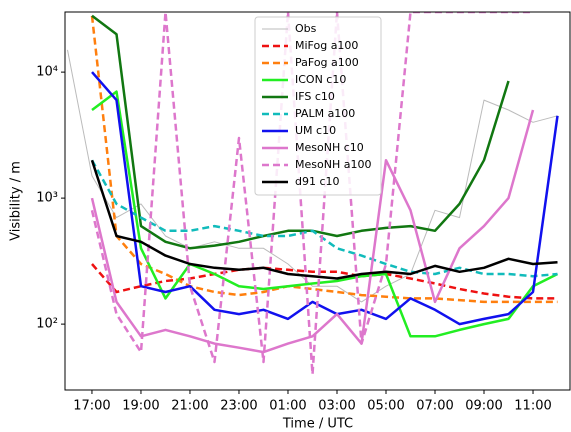  What do you see at coordinates (327, 62) in the screenshot?
I see `legend-label: PaFog a100` at bounding box center [327, 62].